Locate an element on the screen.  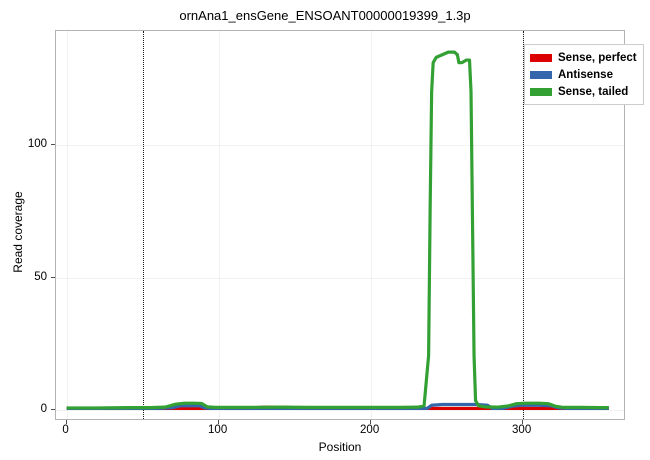
legend: Sense, perfect Antisense Sense, tailed is located at coordinates (584, 74).